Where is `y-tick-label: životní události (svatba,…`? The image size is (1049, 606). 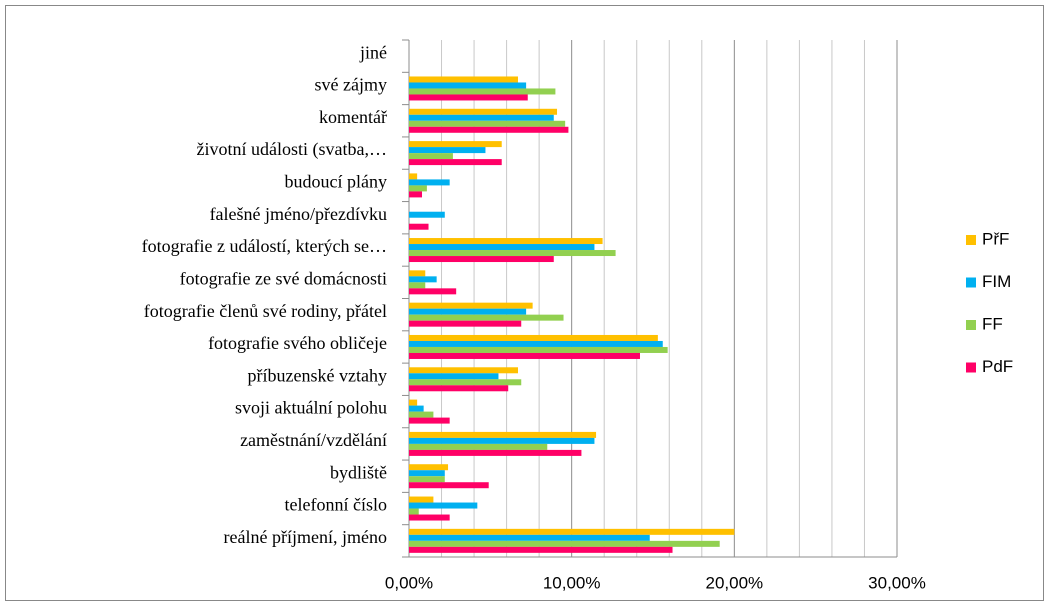
y-tick-label: životní události (svatba,… is located at coordinates (292, 149).